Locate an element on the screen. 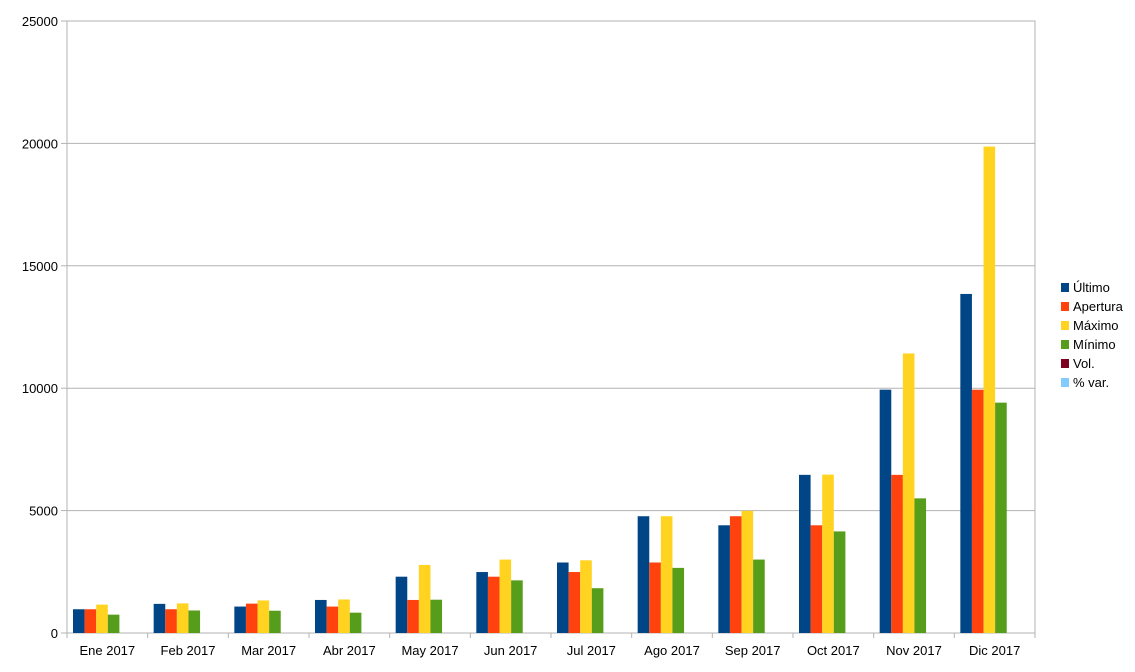 This screenshot has width=1135, height=672. x-tick-label: Ago 2017 is located at coordinates (672, 650).